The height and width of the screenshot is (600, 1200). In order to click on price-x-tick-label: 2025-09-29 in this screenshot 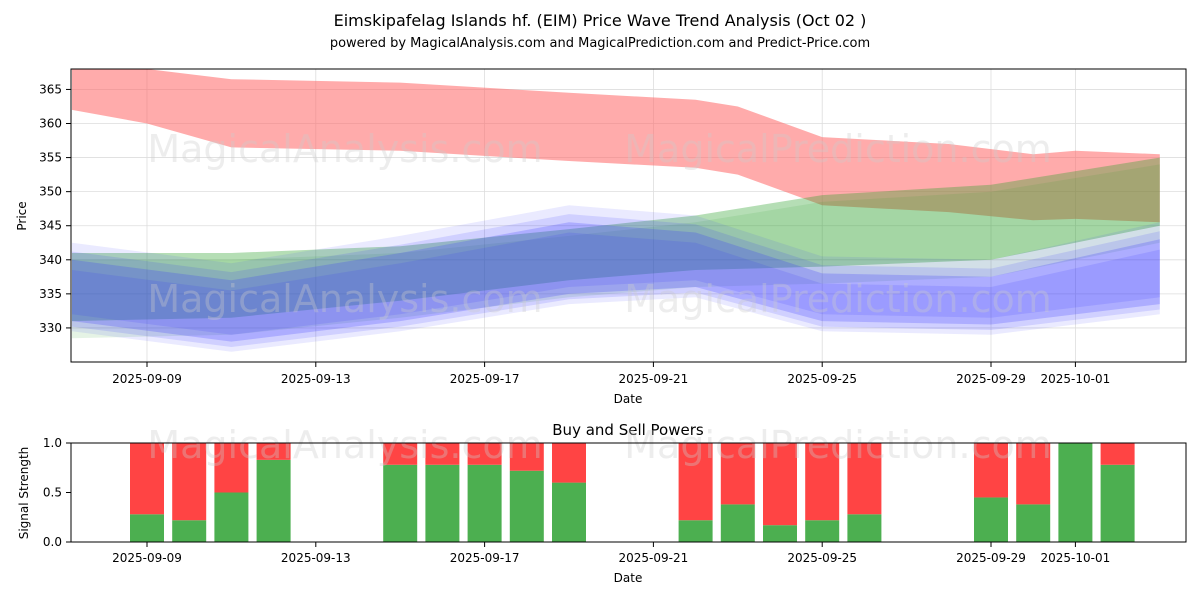, I will do `click(991, 379)`.